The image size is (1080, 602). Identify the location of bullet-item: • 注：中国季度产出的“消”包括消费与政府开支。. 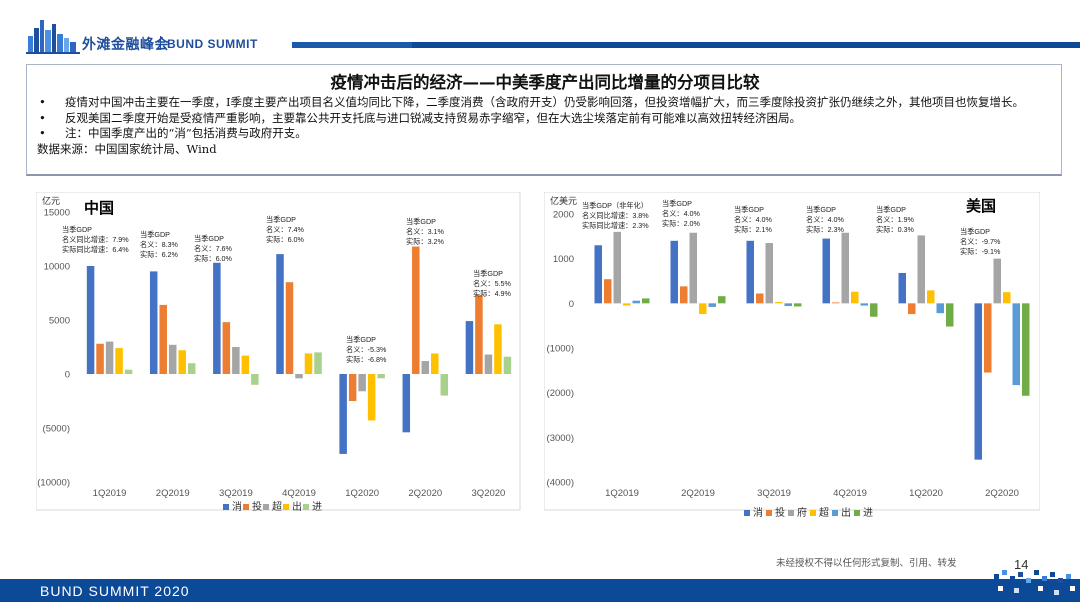
(545, 134).